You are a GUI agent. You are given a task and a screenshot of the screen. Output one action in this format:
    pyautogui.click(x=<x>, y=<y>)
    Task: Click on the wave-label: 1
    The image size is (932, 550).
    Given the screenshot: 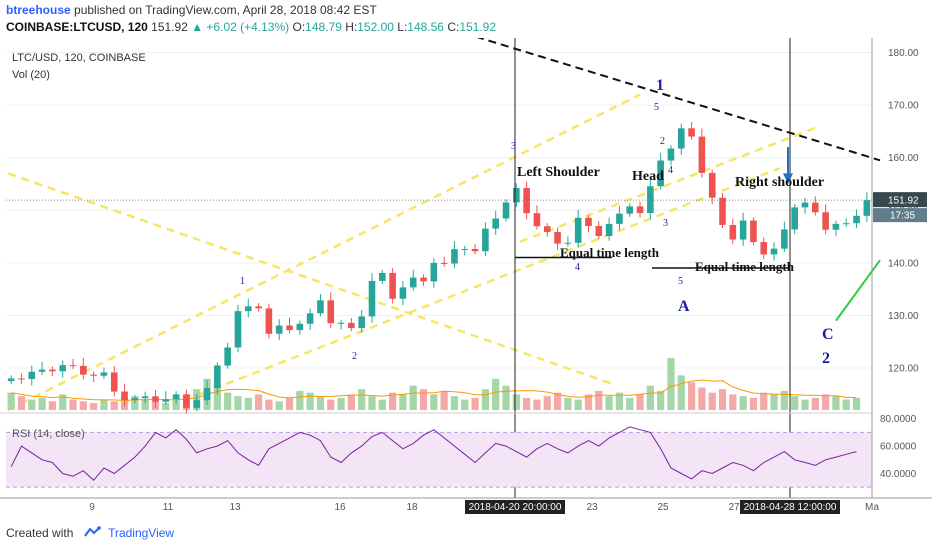 What is the action you would take?
    pyautogui.click(x=660, y=85)
    